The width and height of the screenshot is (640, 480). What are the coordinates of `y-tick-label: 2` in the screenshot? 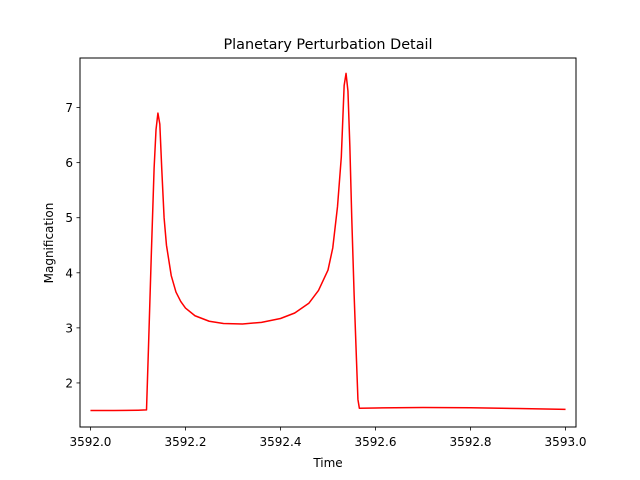 It's located at (69, 383).